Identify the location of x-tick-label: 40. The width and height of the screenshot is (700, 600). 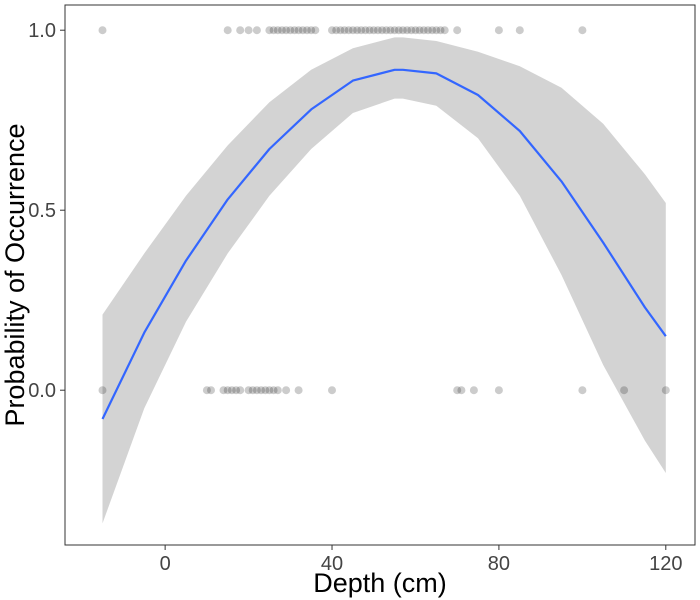
(332, 564).